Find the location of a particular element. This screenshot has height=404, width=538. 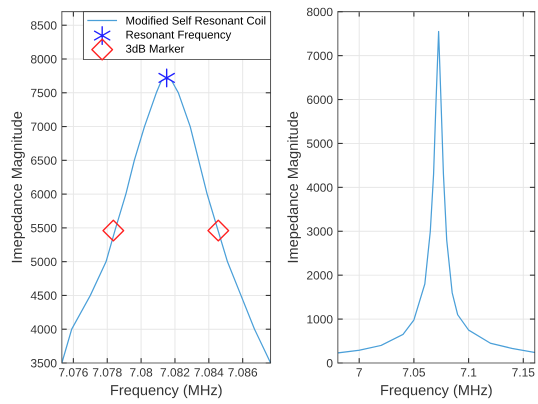

x-tick-label: 7.05 is located at coordinates (414, 372).